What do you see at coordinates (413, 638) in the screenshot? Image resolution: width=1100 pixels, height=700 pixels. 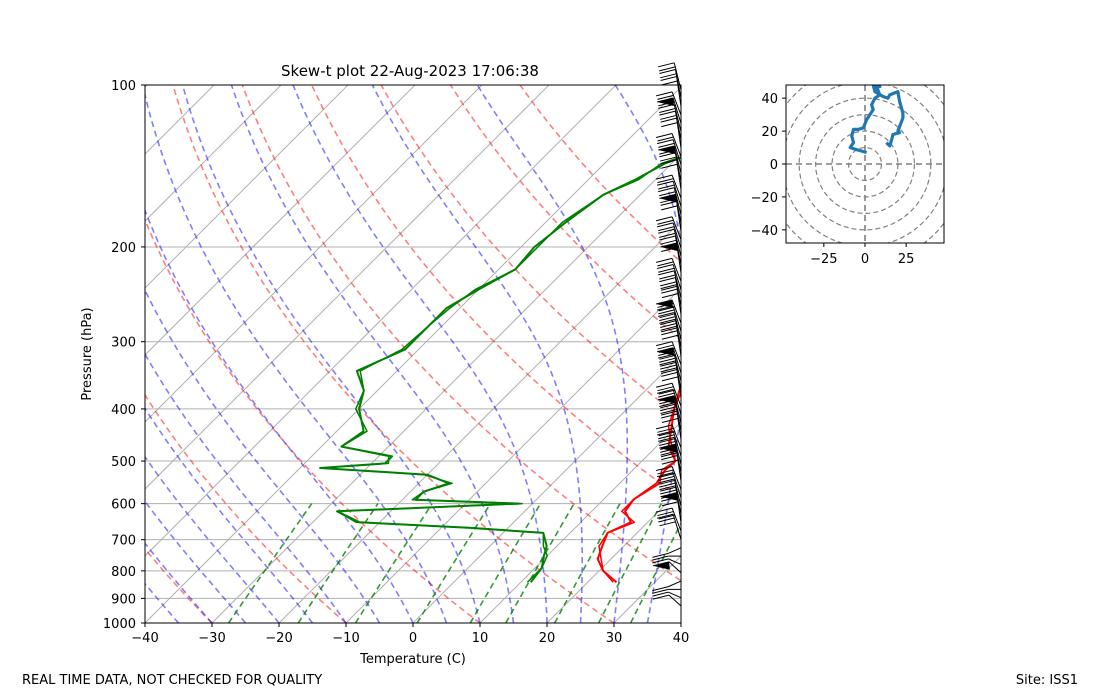 I see `x-tick-label: 0` at bounding box center [413, 638].